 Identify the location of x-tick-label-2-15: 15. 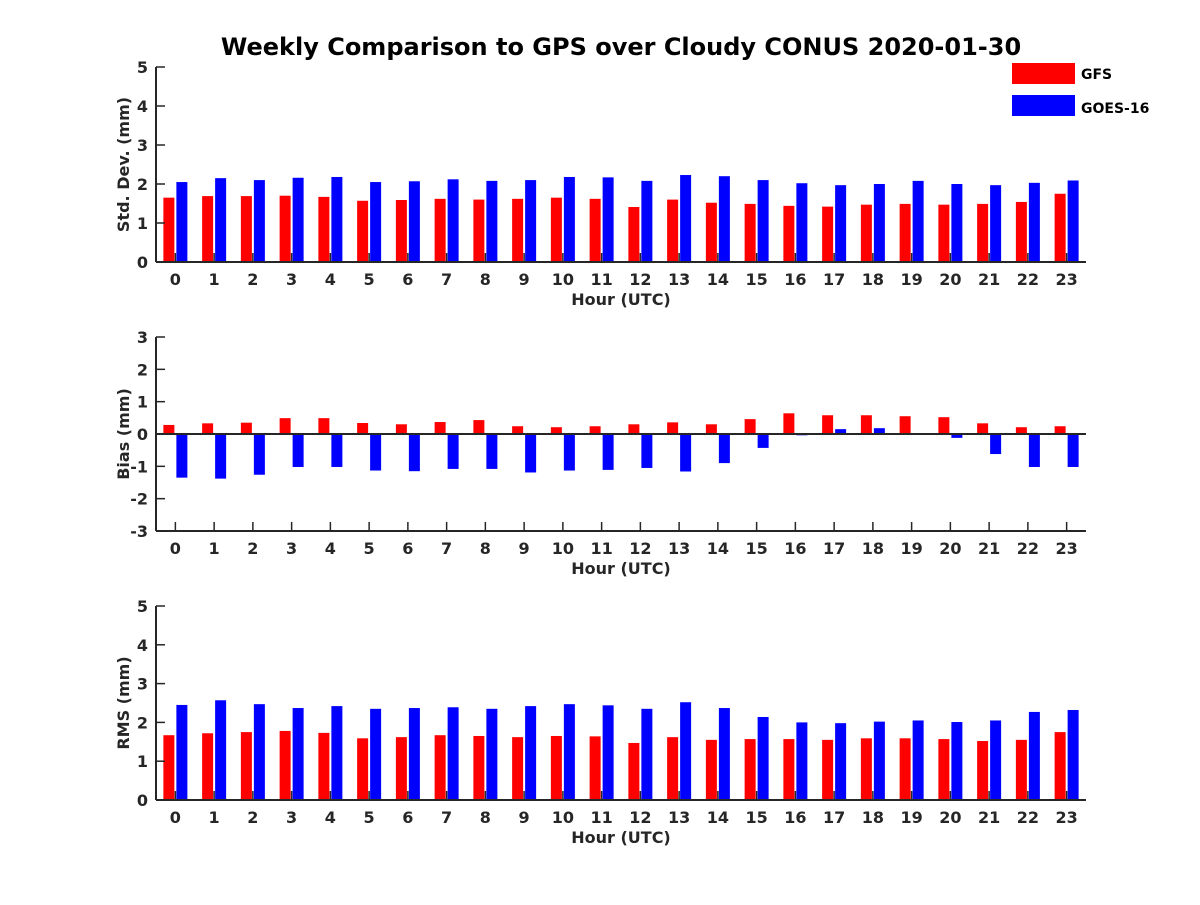
(756, 817).